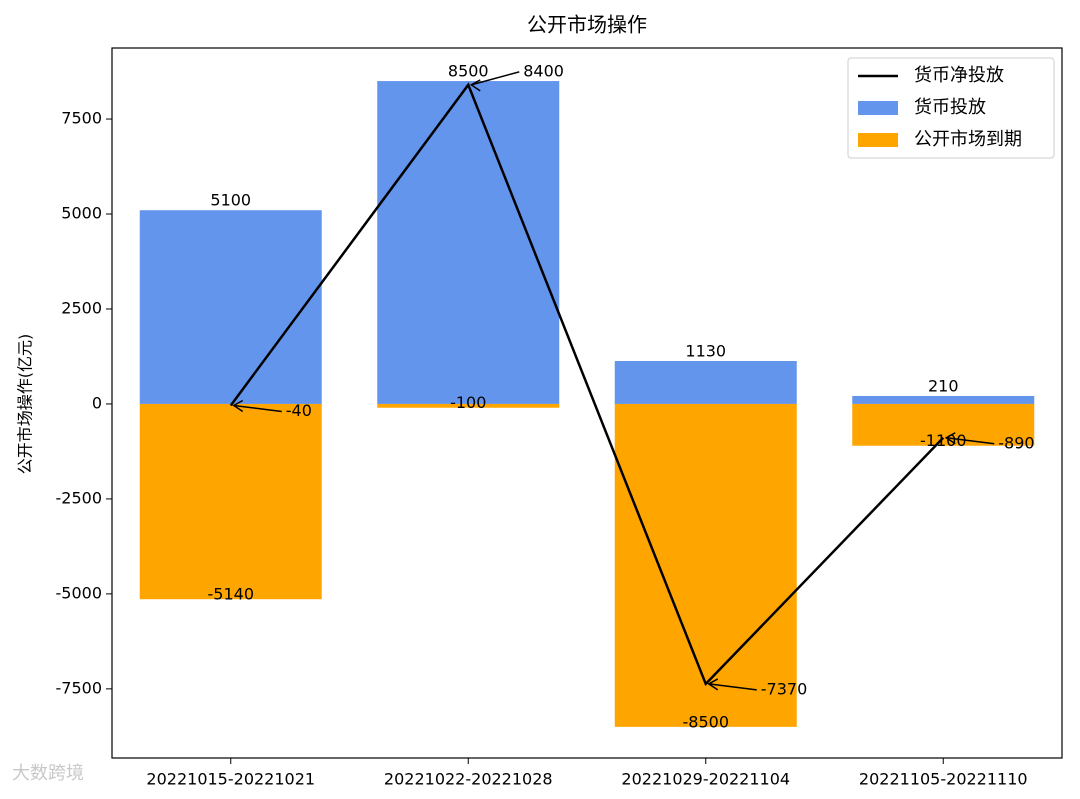 The width and height of the screenshot is (1080, 799). What do you see at coordinates (943, 385) in the screenshot?
I see `value-label: 210` at bounding box center [943, 385].